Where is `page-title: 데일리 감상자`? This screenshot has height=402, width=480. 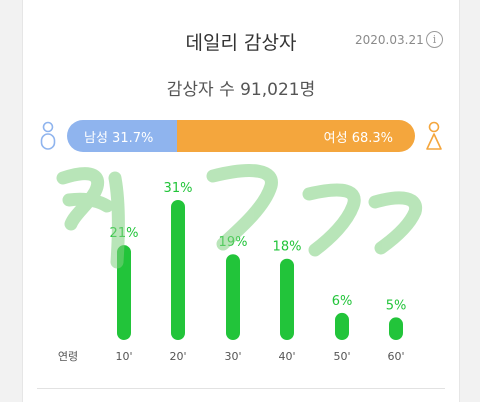
page-title: 데일리 감상자 is located at coordinates (241, 43).